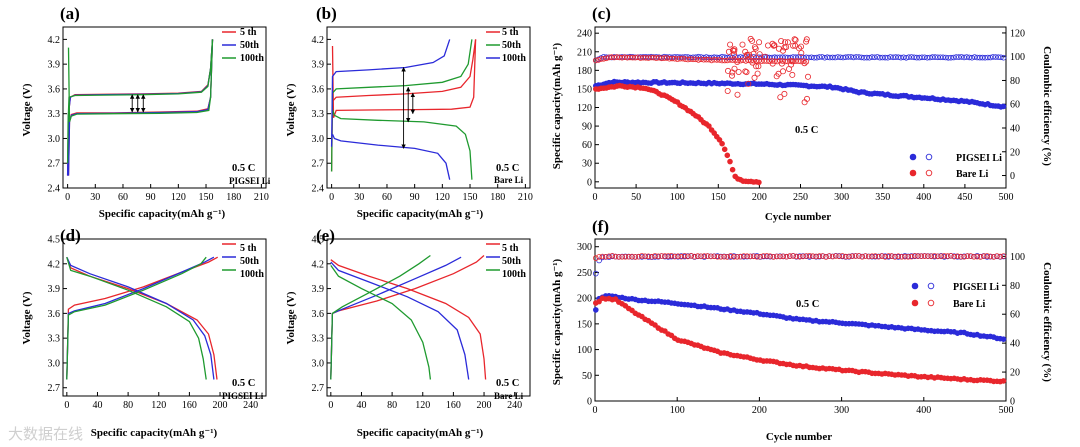  Describe the element at coordinates (54, 139) in the screenshot. I see `y-tick-label-a-2: 3.0` at that location.